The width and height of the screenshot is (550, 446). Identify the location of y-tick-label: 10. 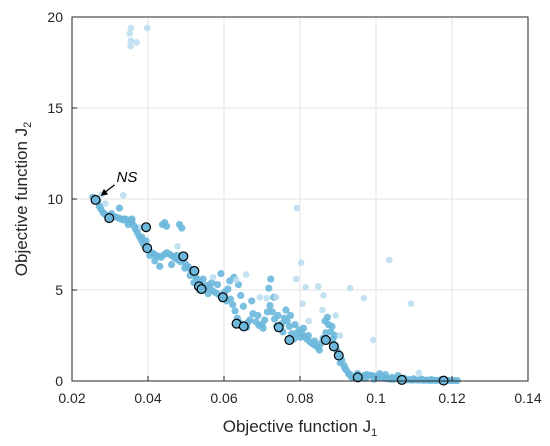
(55, 199).